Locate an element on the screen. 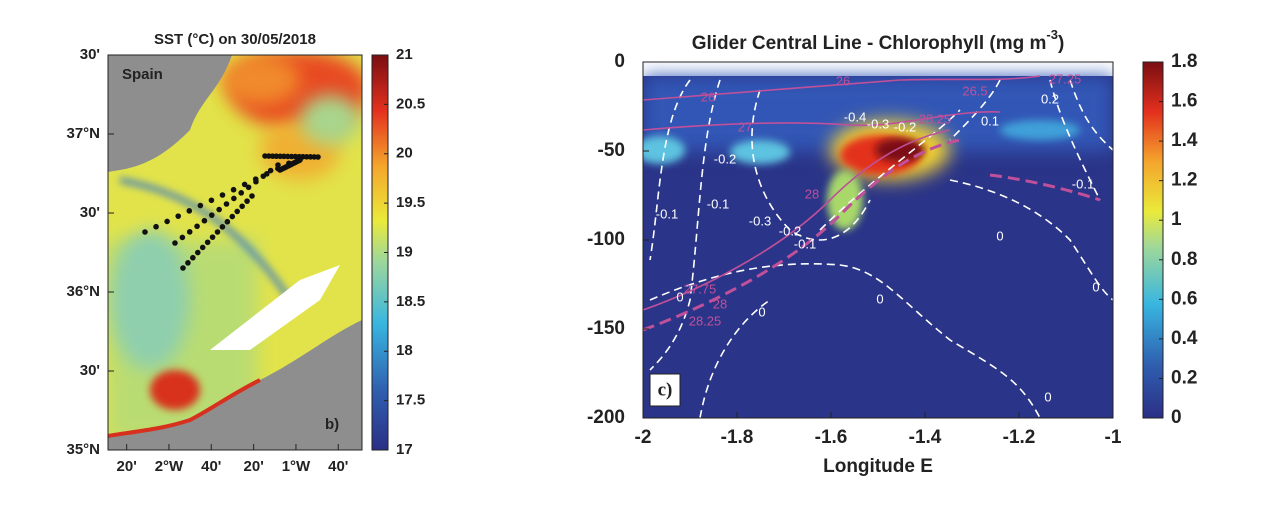 Image resolution: width=1280 pixels, height=517 pixels. chl-colorbar is located at coordinates (1153, 240).